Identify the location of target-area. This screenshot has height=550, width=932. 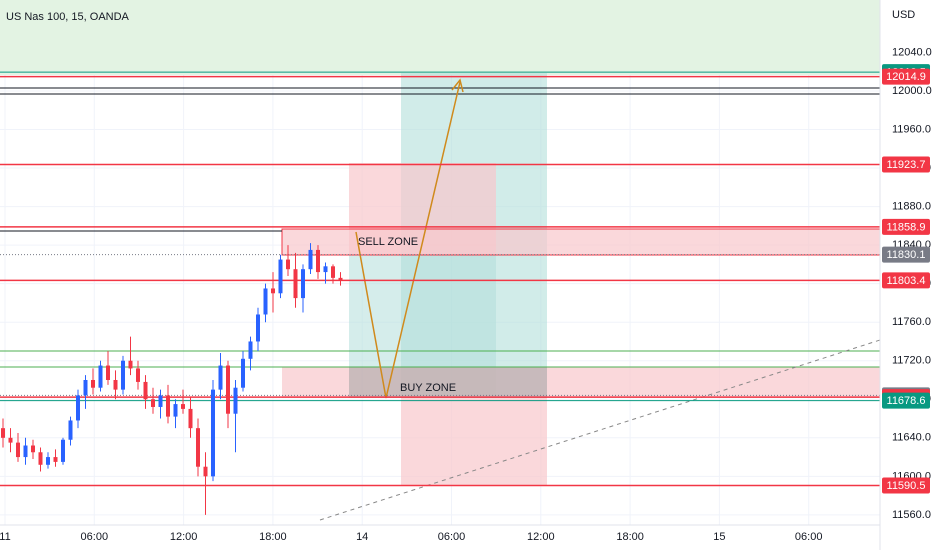
(440, 37).